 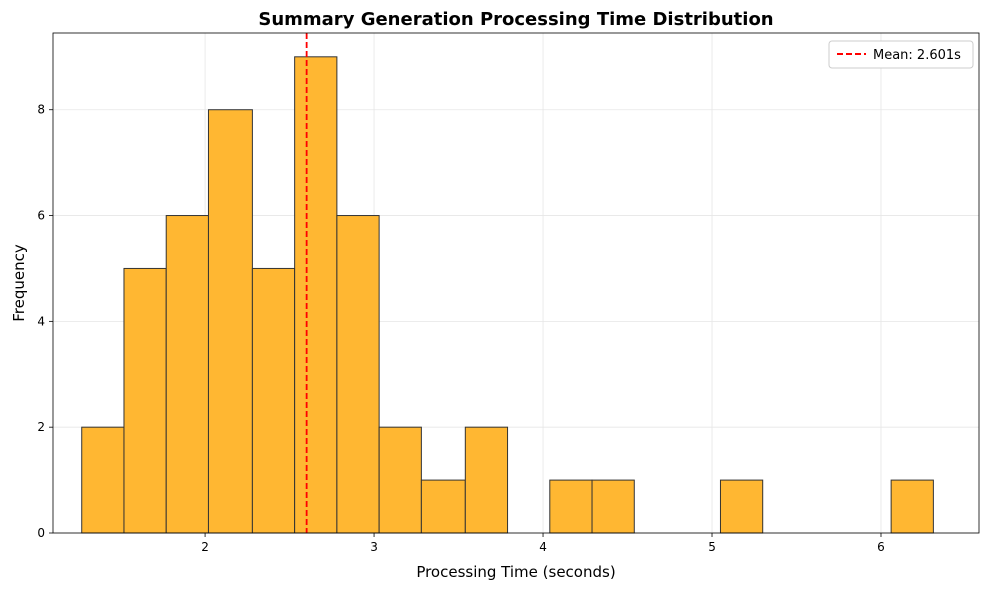 I want to click on x-tick-label: 2, so click(x=205, y=547).